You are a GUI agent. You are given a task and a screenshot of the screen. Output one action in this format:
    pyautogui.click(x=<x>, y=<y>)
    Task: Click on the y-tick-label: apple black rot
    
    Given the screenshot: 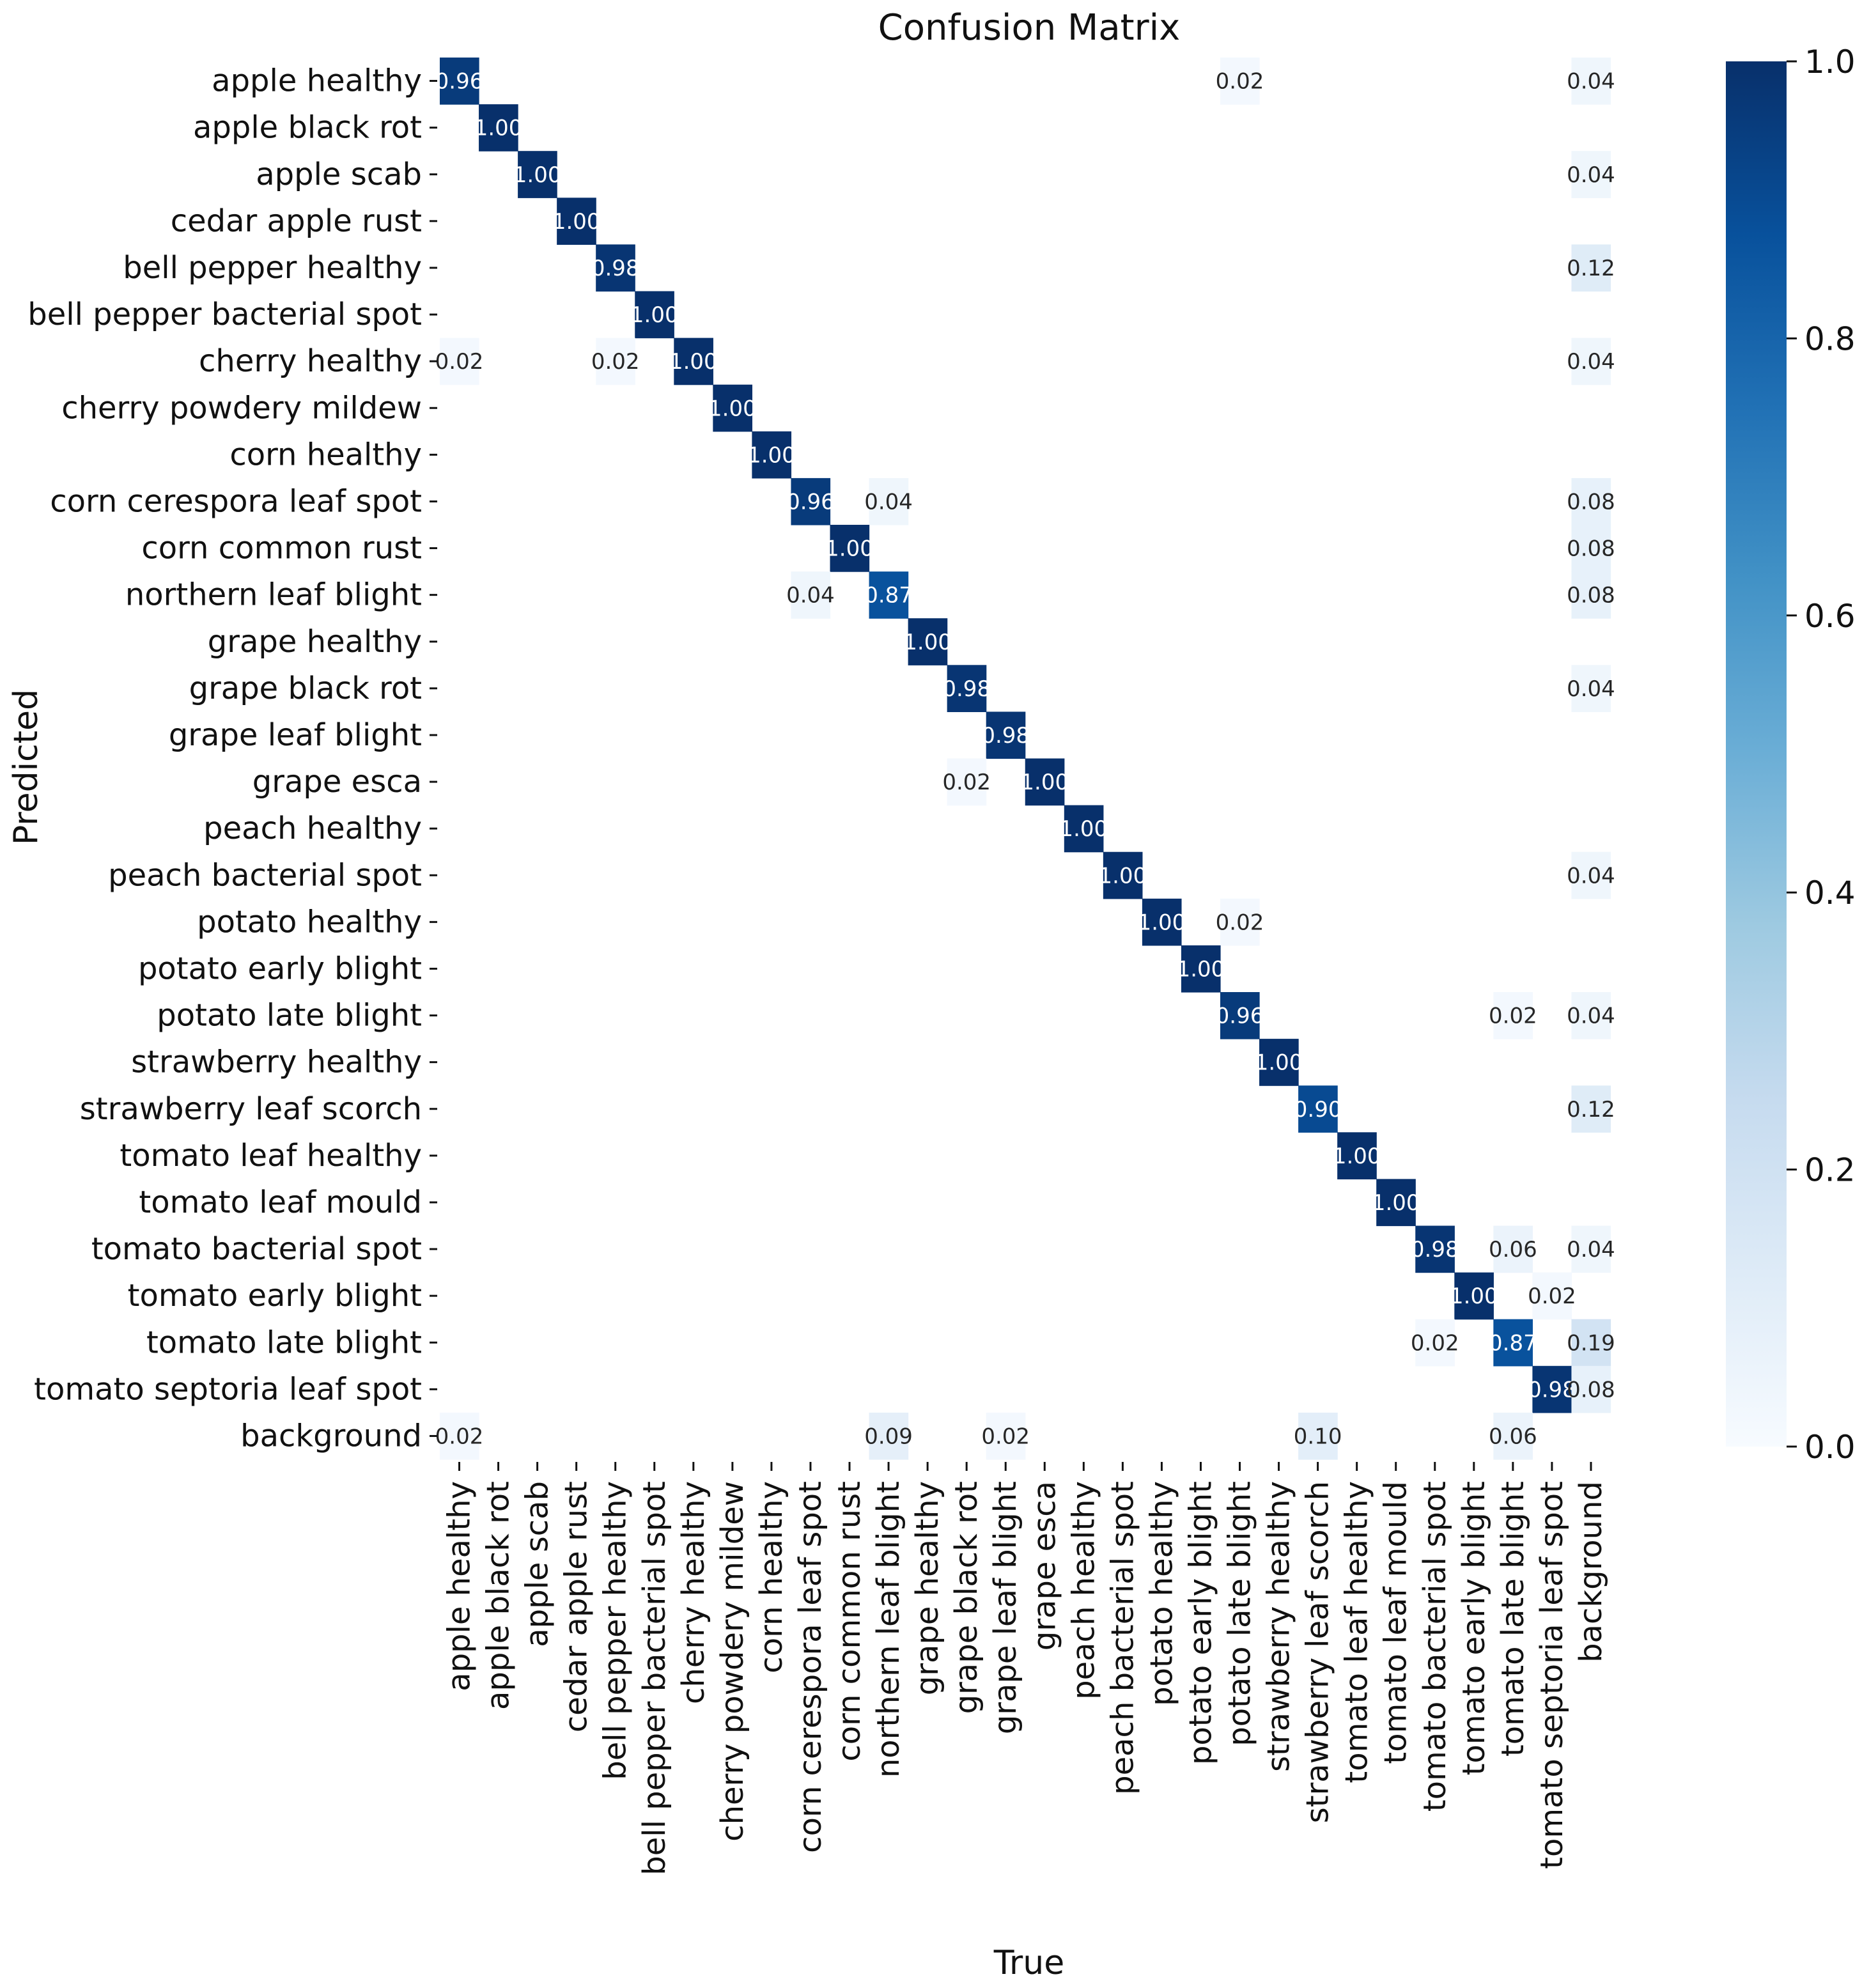 What is the action you would take?
    pyautogui.click(x=307, y=128)
    